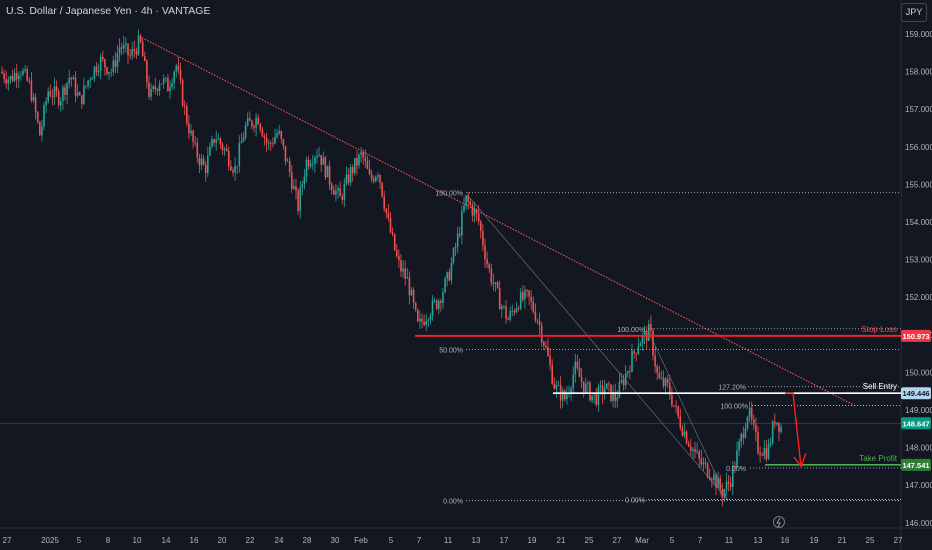 The image size is (932, 550). What do you see at coordinates (672, 540) in the screenshot?
I see `x-tick-label: 5` at bounding box center [672, 540].